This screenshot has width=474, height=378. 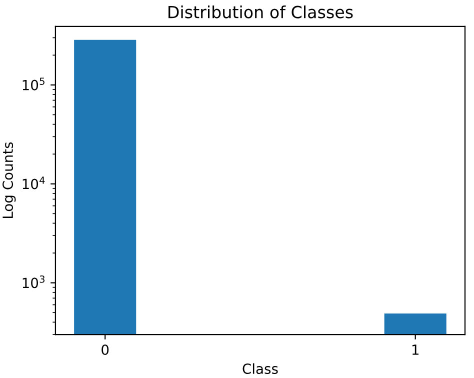 What do you see at coordinates (260, 11) in the screenshot?
I see `chart-title: Distribution of Classes` at bounding box center [260, 11].